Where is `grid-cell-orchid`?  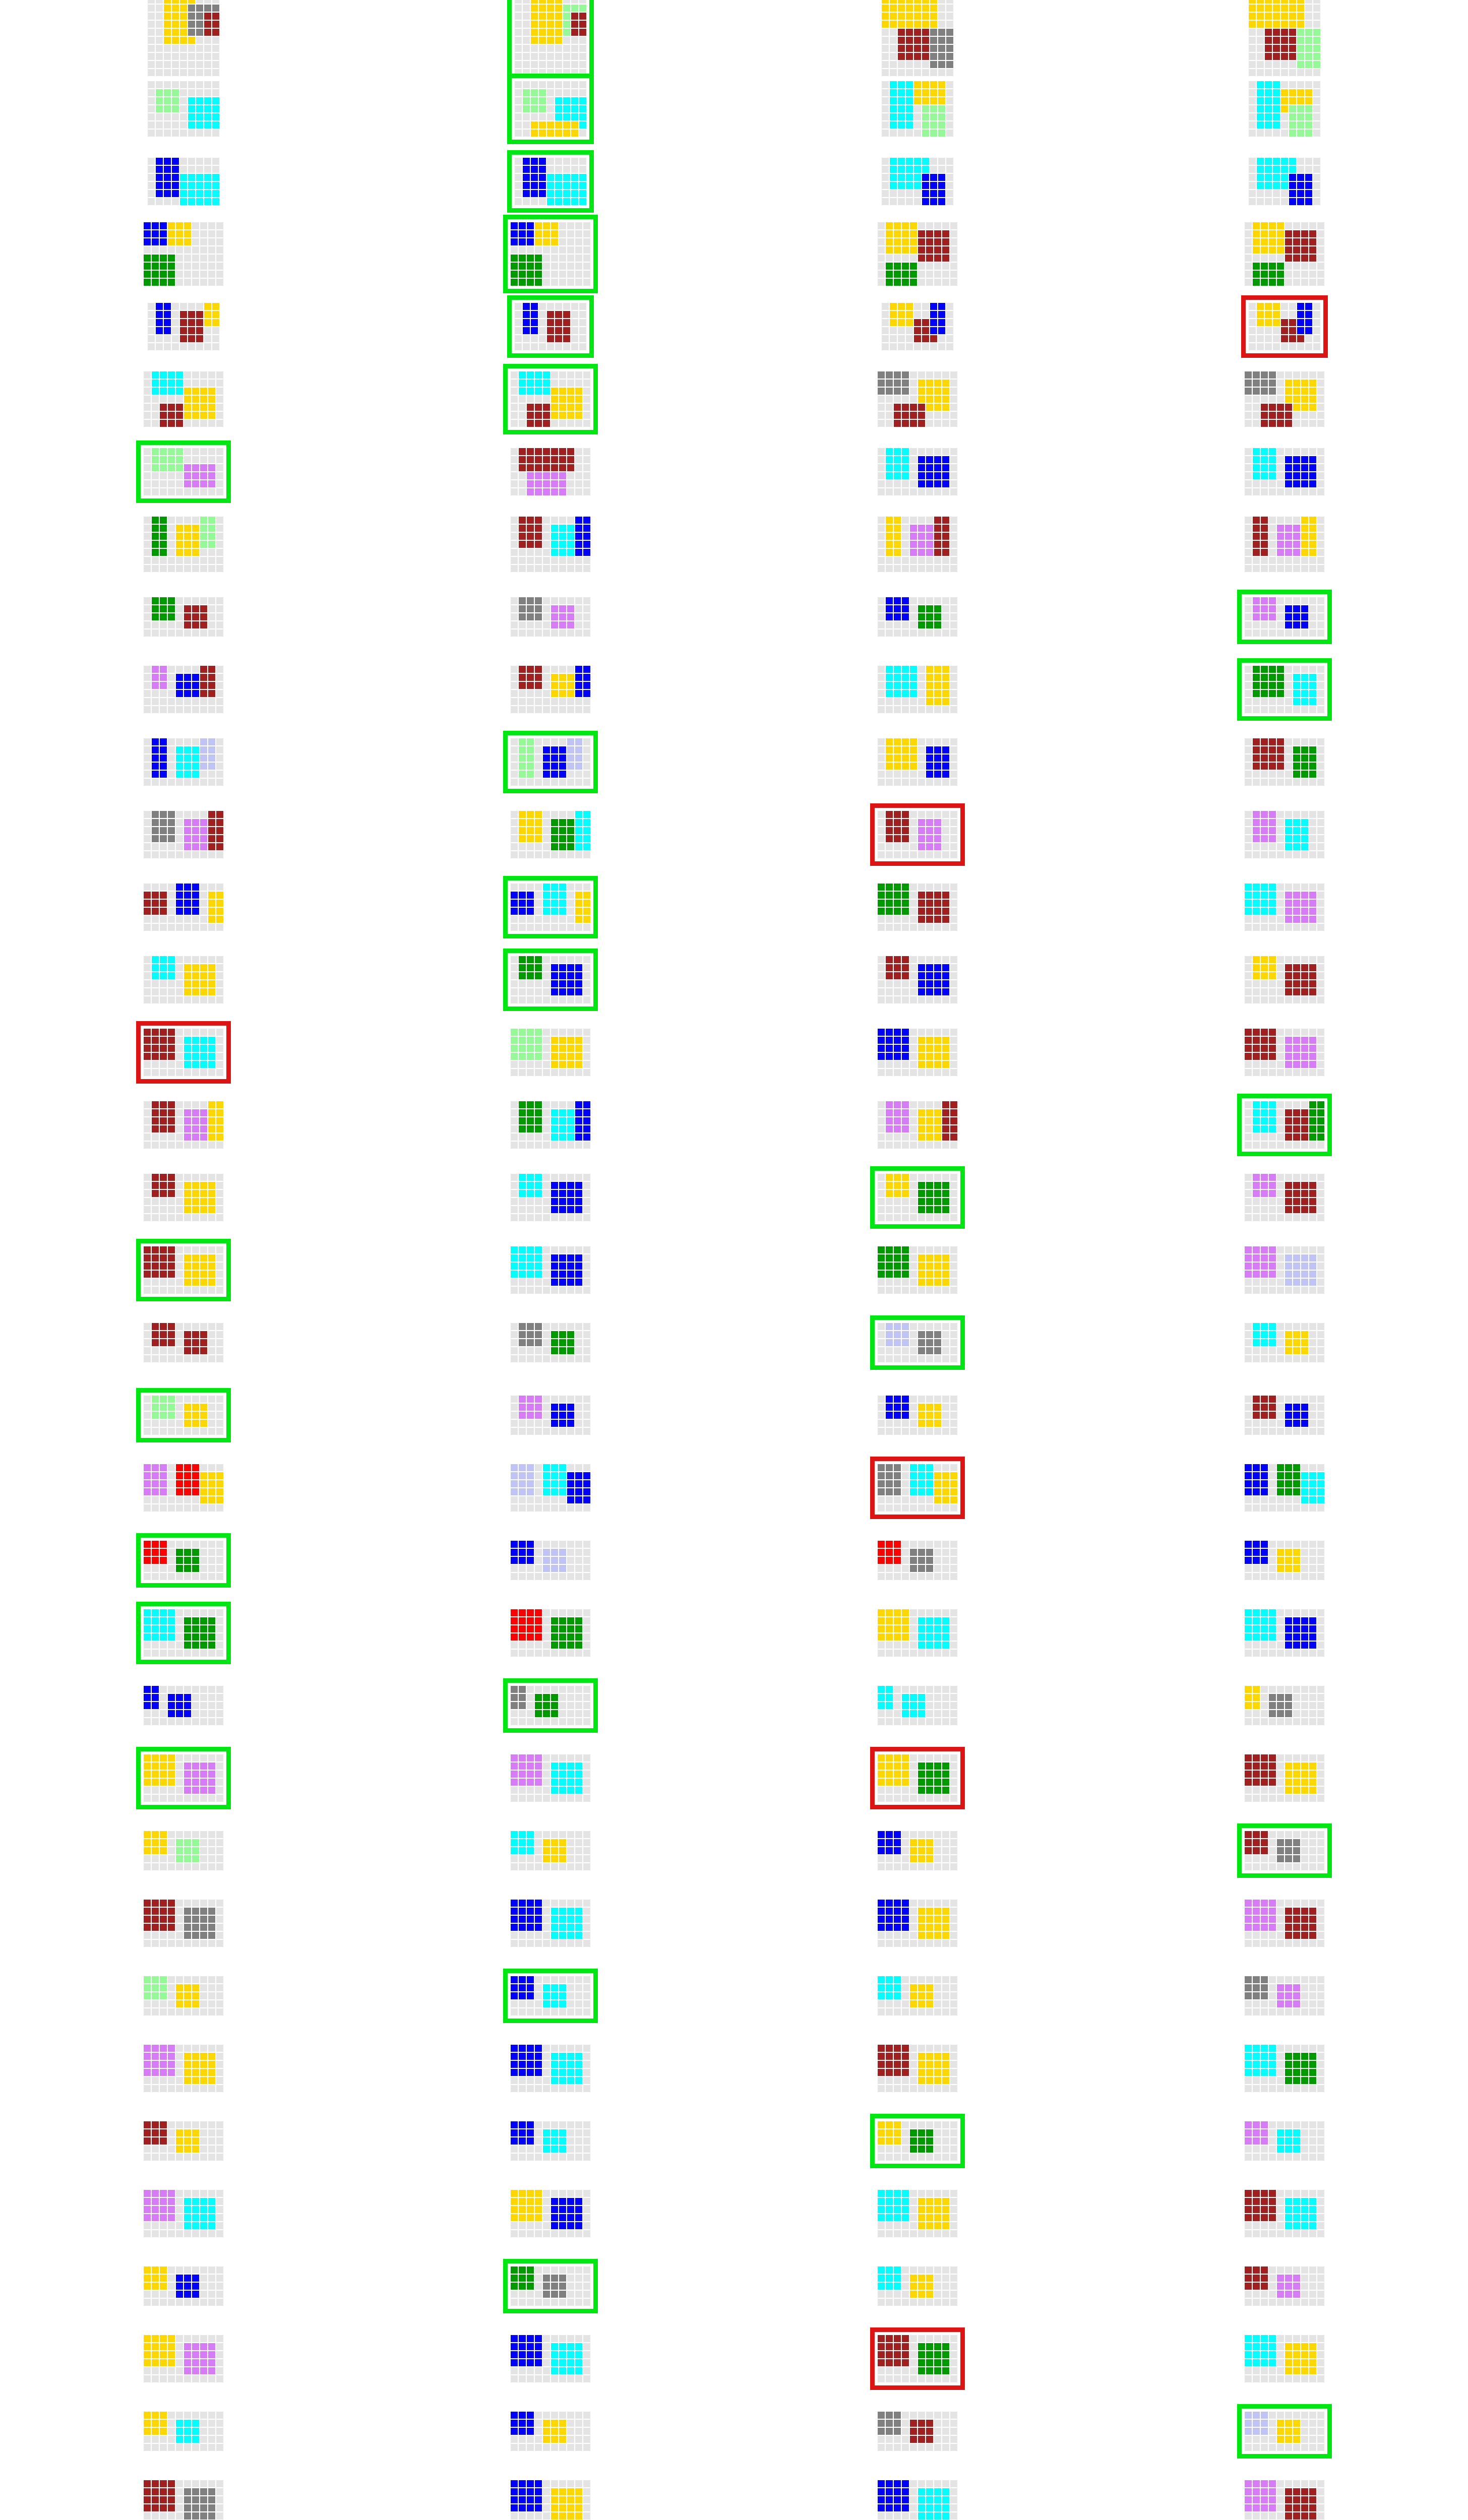 grid-cell-orchid is located at coordinates (1297, 911).